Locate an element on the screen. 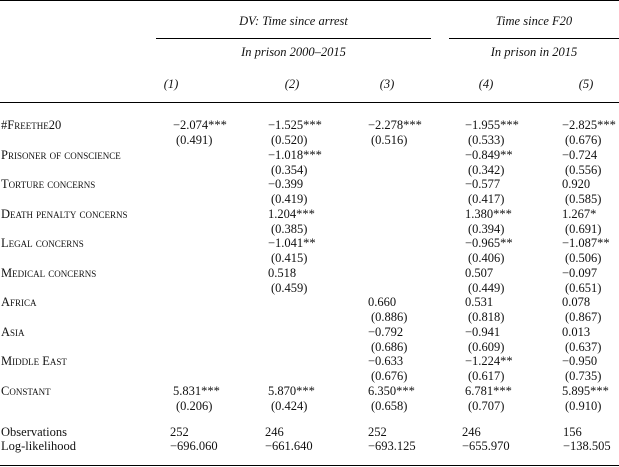 This screenshot has height=467, width=619. group1-underline is located at coordinates (293, 38).